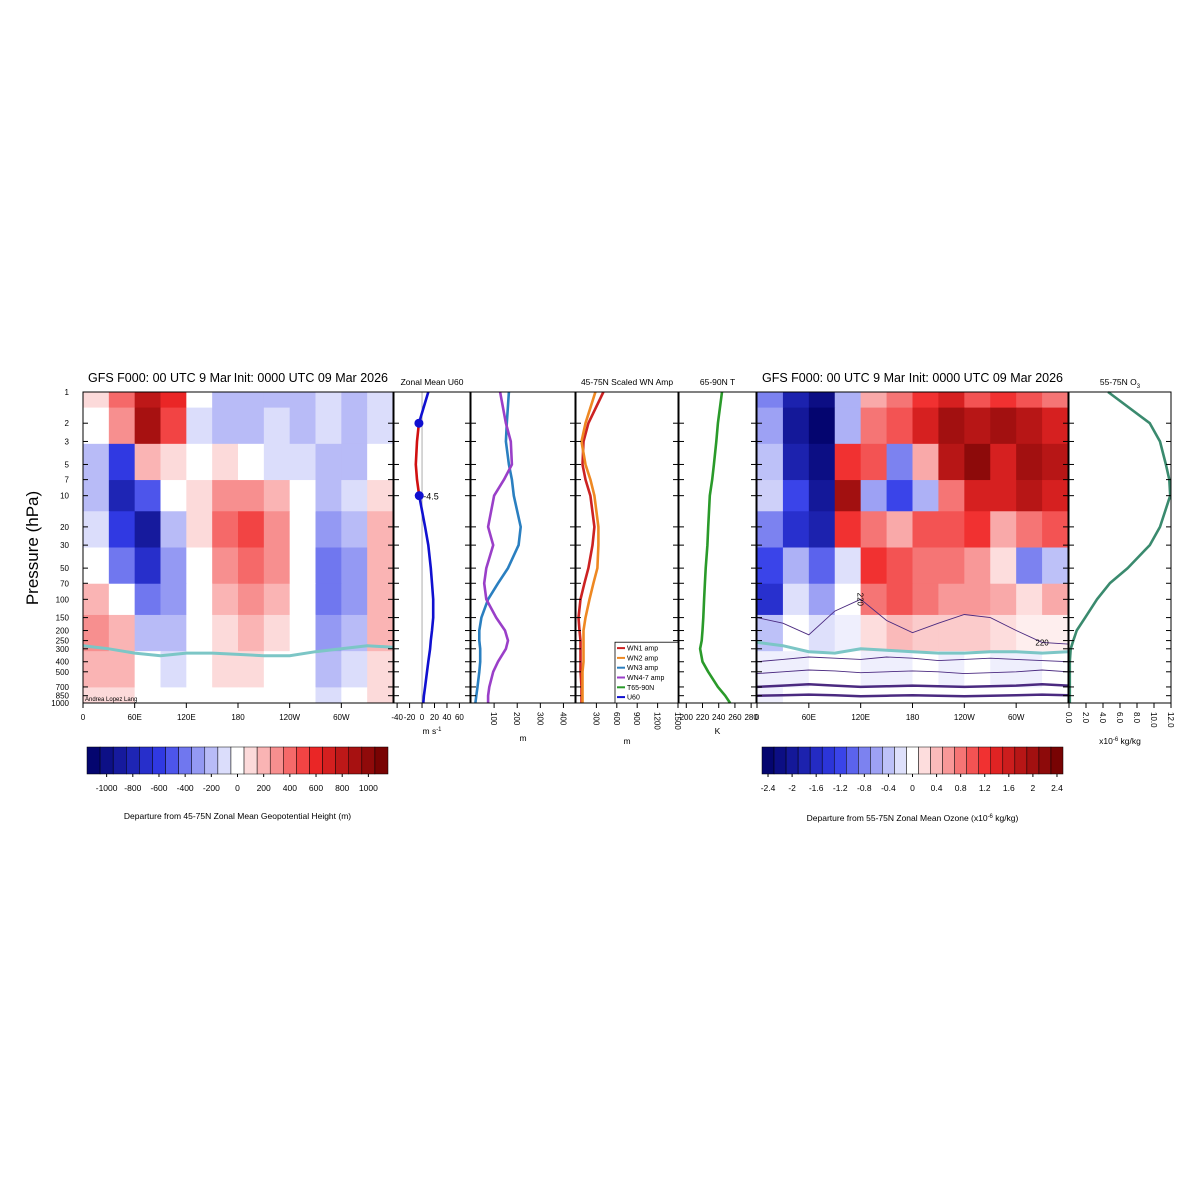  I want to click on x-tick-label: 10.0, so click(1153, 720).